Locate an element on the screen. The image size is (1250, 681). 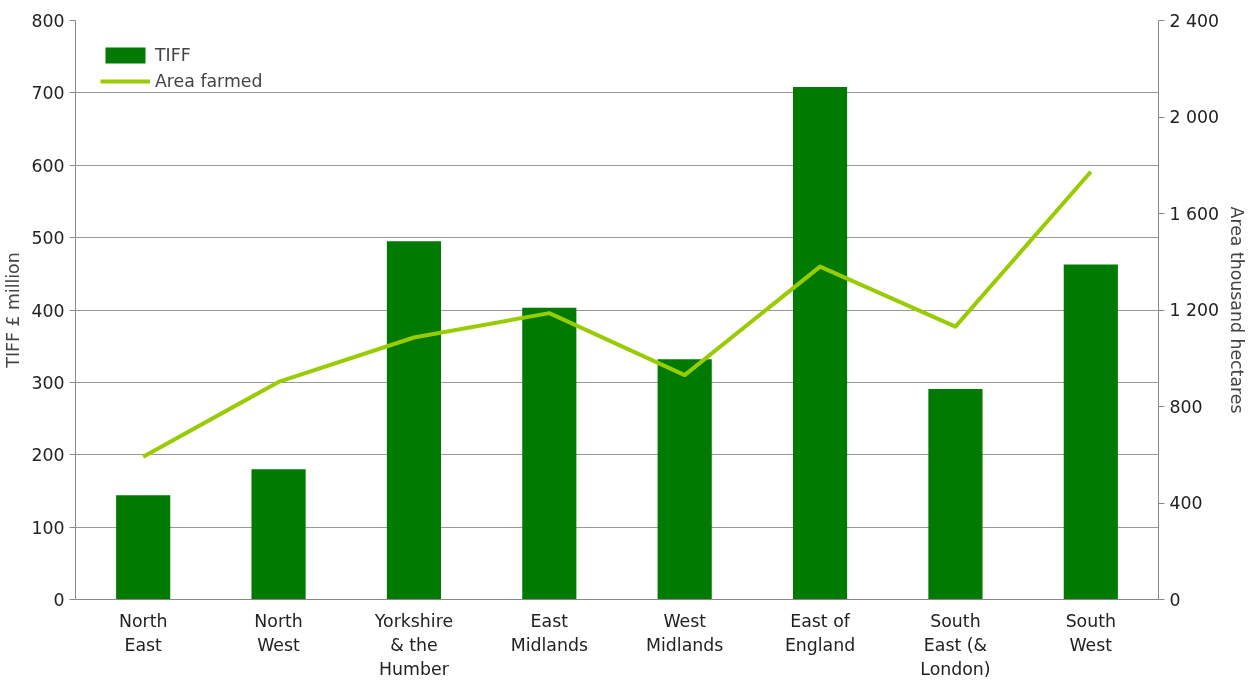
y-tick-label: 0 is located at coordinates (59, 600).